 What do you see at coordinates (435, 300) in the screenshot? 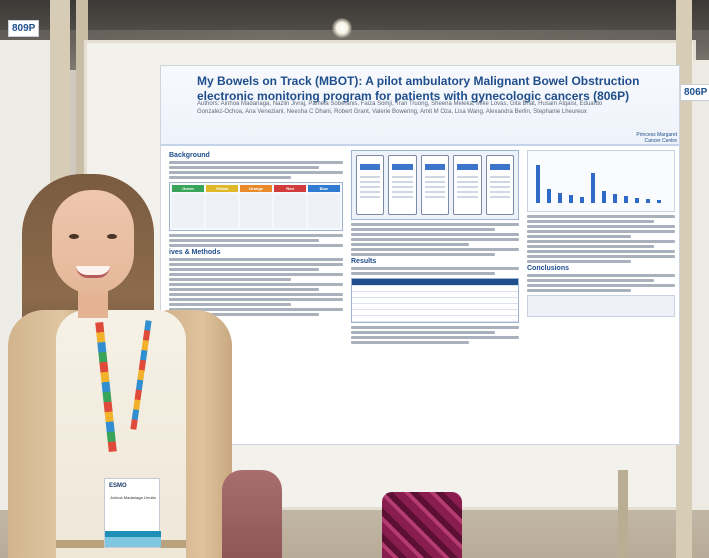
I see `characteristics-table` at bounding box center [435, 300].